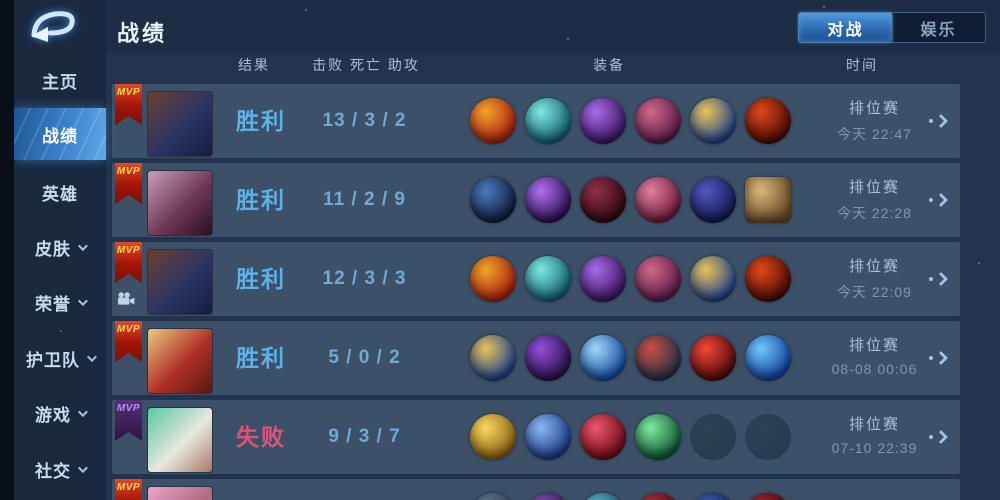 Image resolution: width=1000 pixels, height=500 pixels. What do you see at coordinates (874, 434) in the screenshot?
I see `mode-time-block: 排位赛 07-10 22:39` at bounding box center [874, 434].